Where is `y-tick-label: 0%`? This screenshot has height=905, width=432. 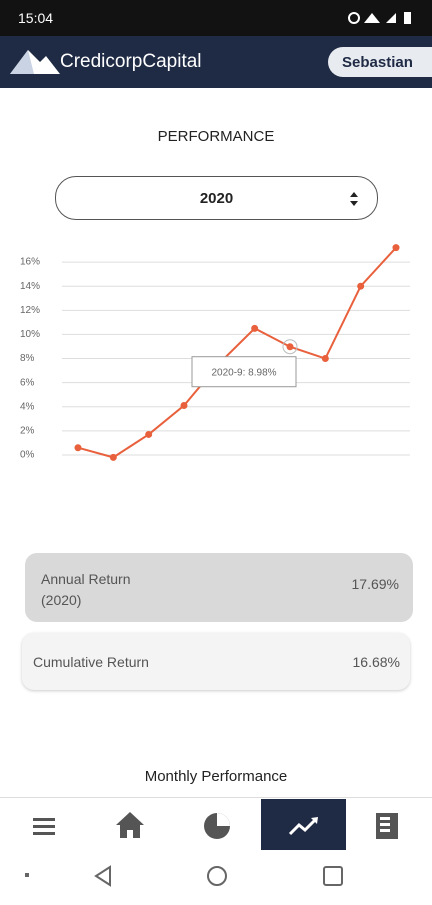 y-tick-label: 0% is located at coordinates (27, 455).